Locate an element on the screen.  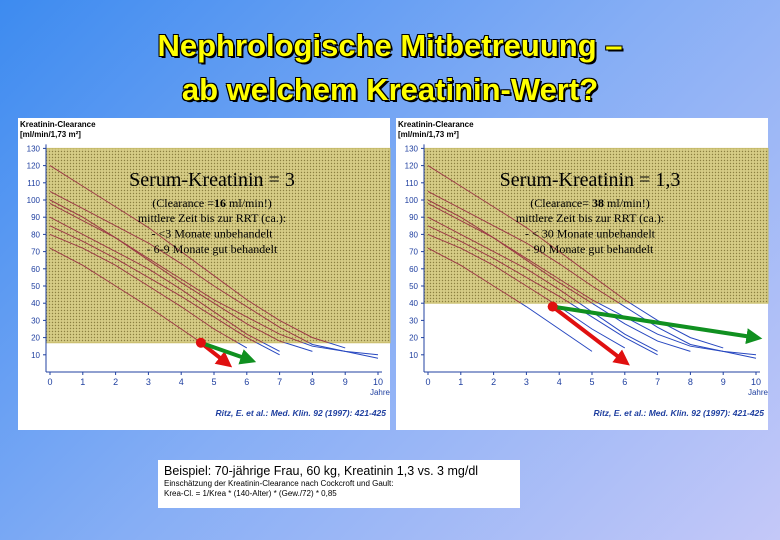
annotation-heading: Serum-Kreatinin = 1,3 is located at coordinates (590, 180).